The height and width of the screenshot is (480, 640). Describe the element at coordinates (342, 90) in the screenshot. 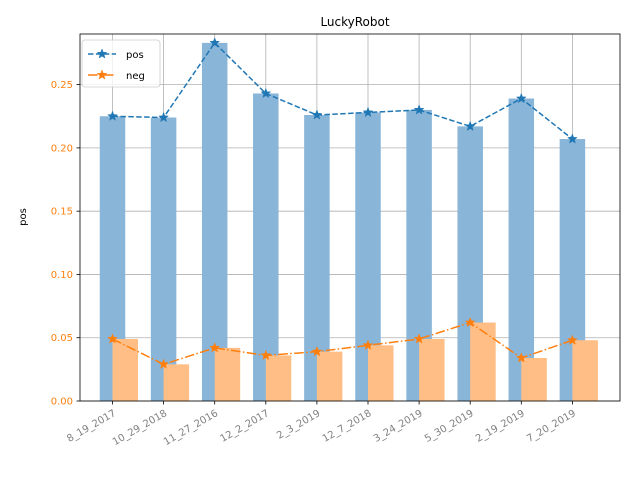

I see `pos-series-line` at that location.